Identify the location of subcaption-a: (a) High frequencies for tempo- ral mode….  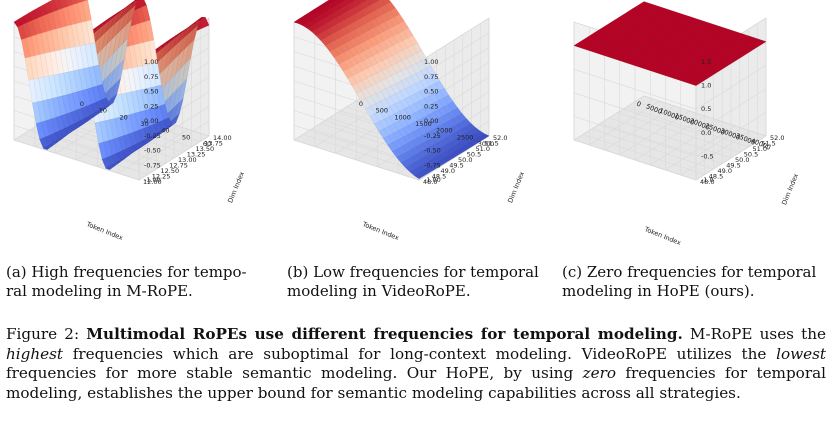
(142, 282).